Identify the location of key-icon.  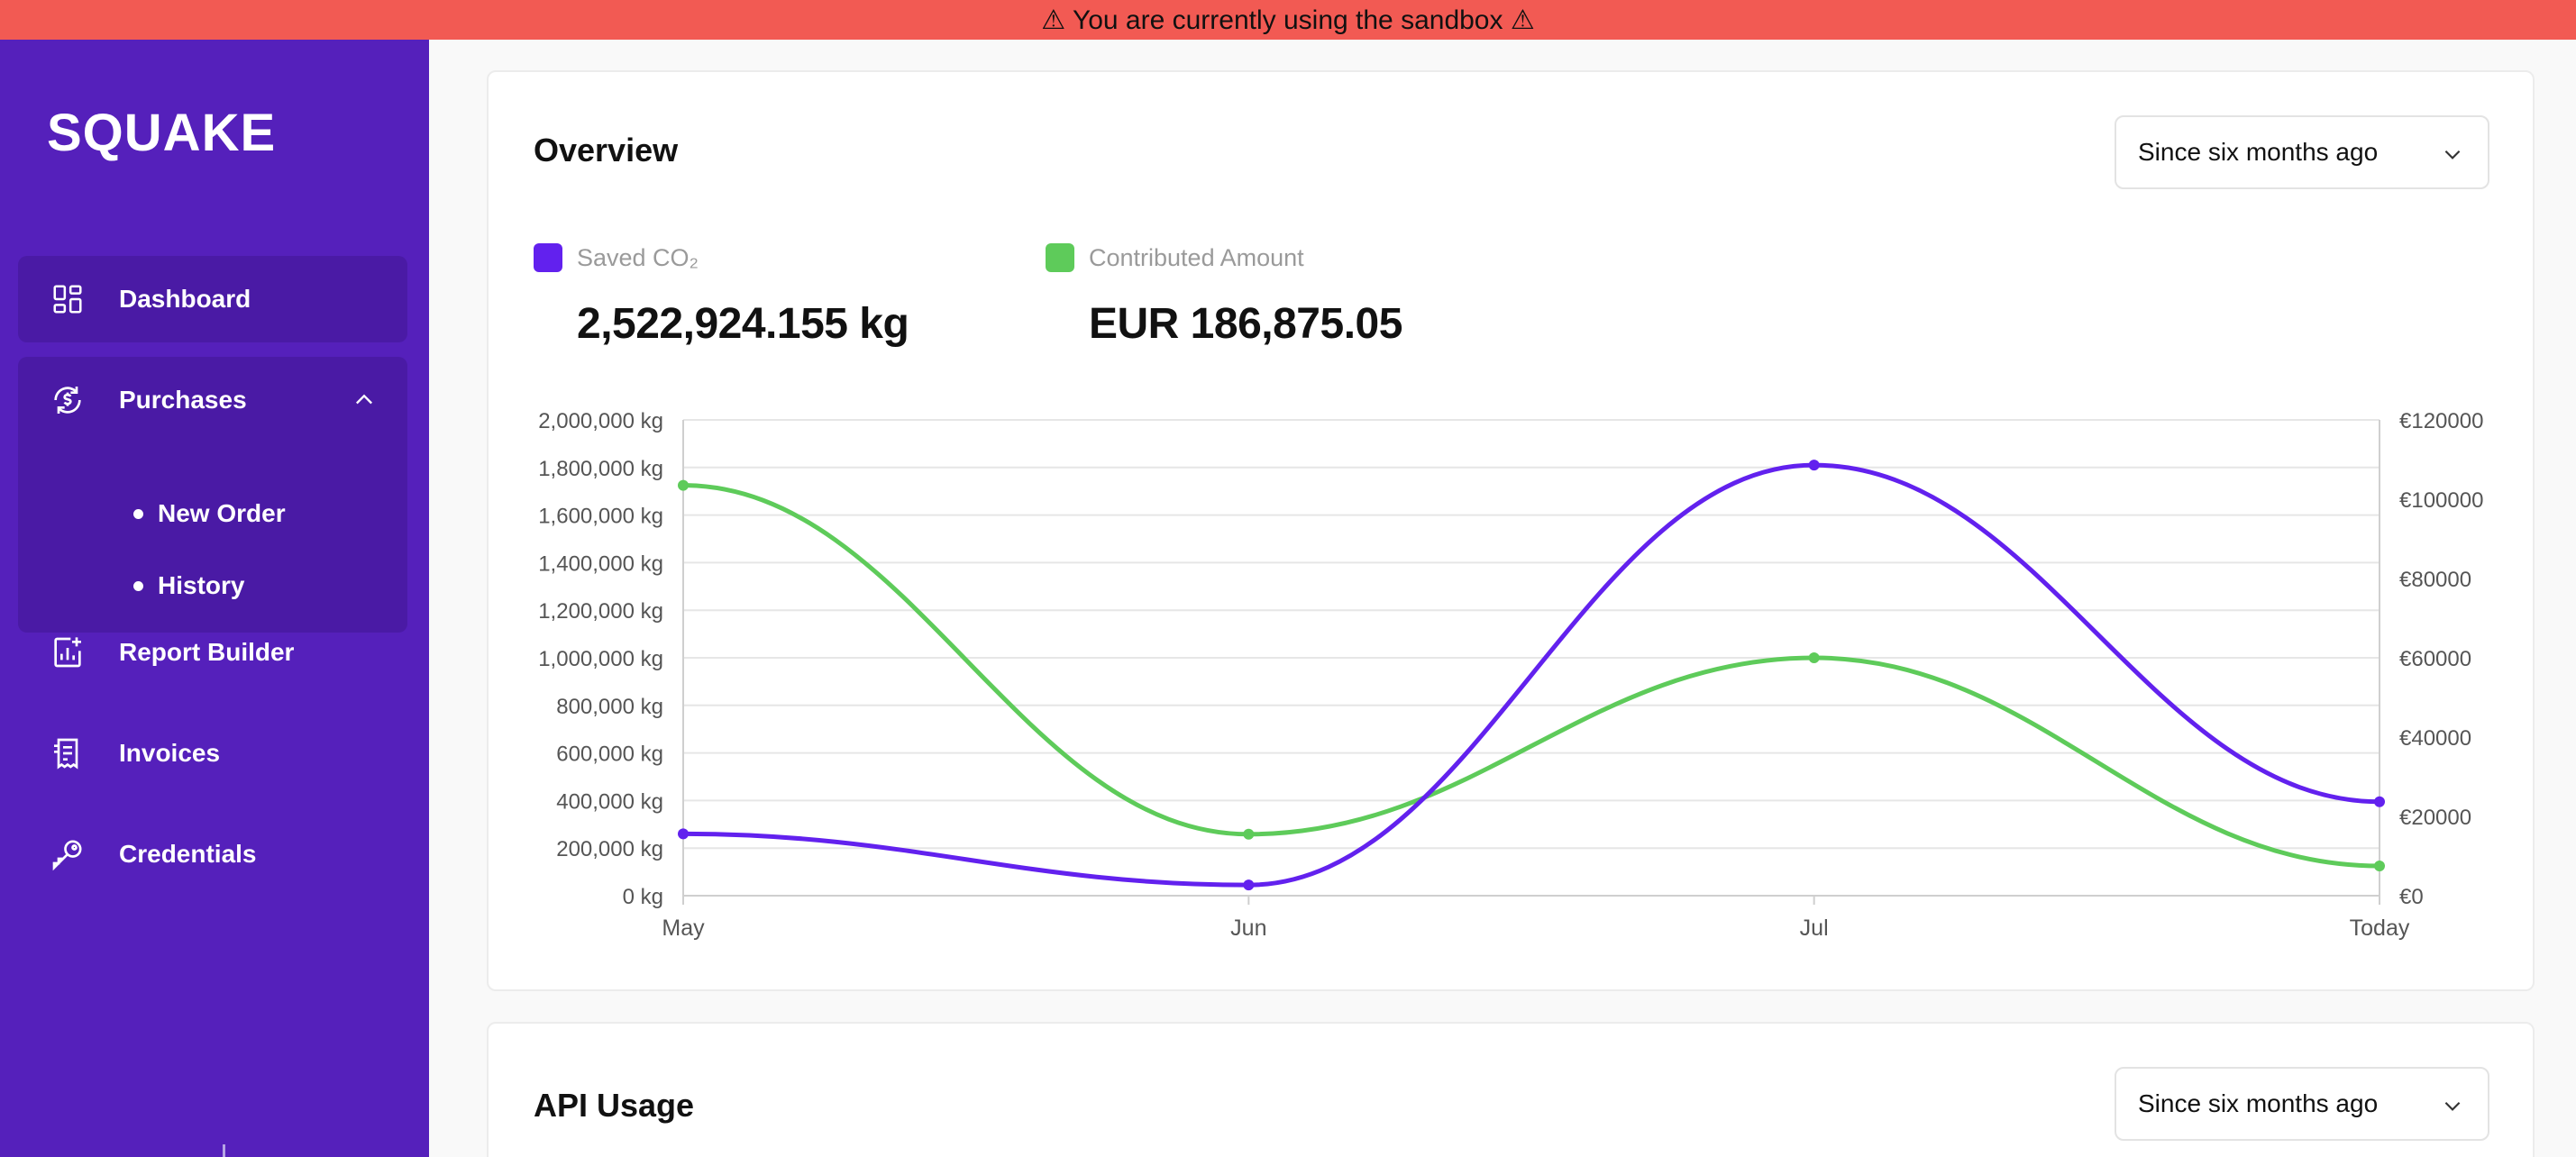
(68, 854).